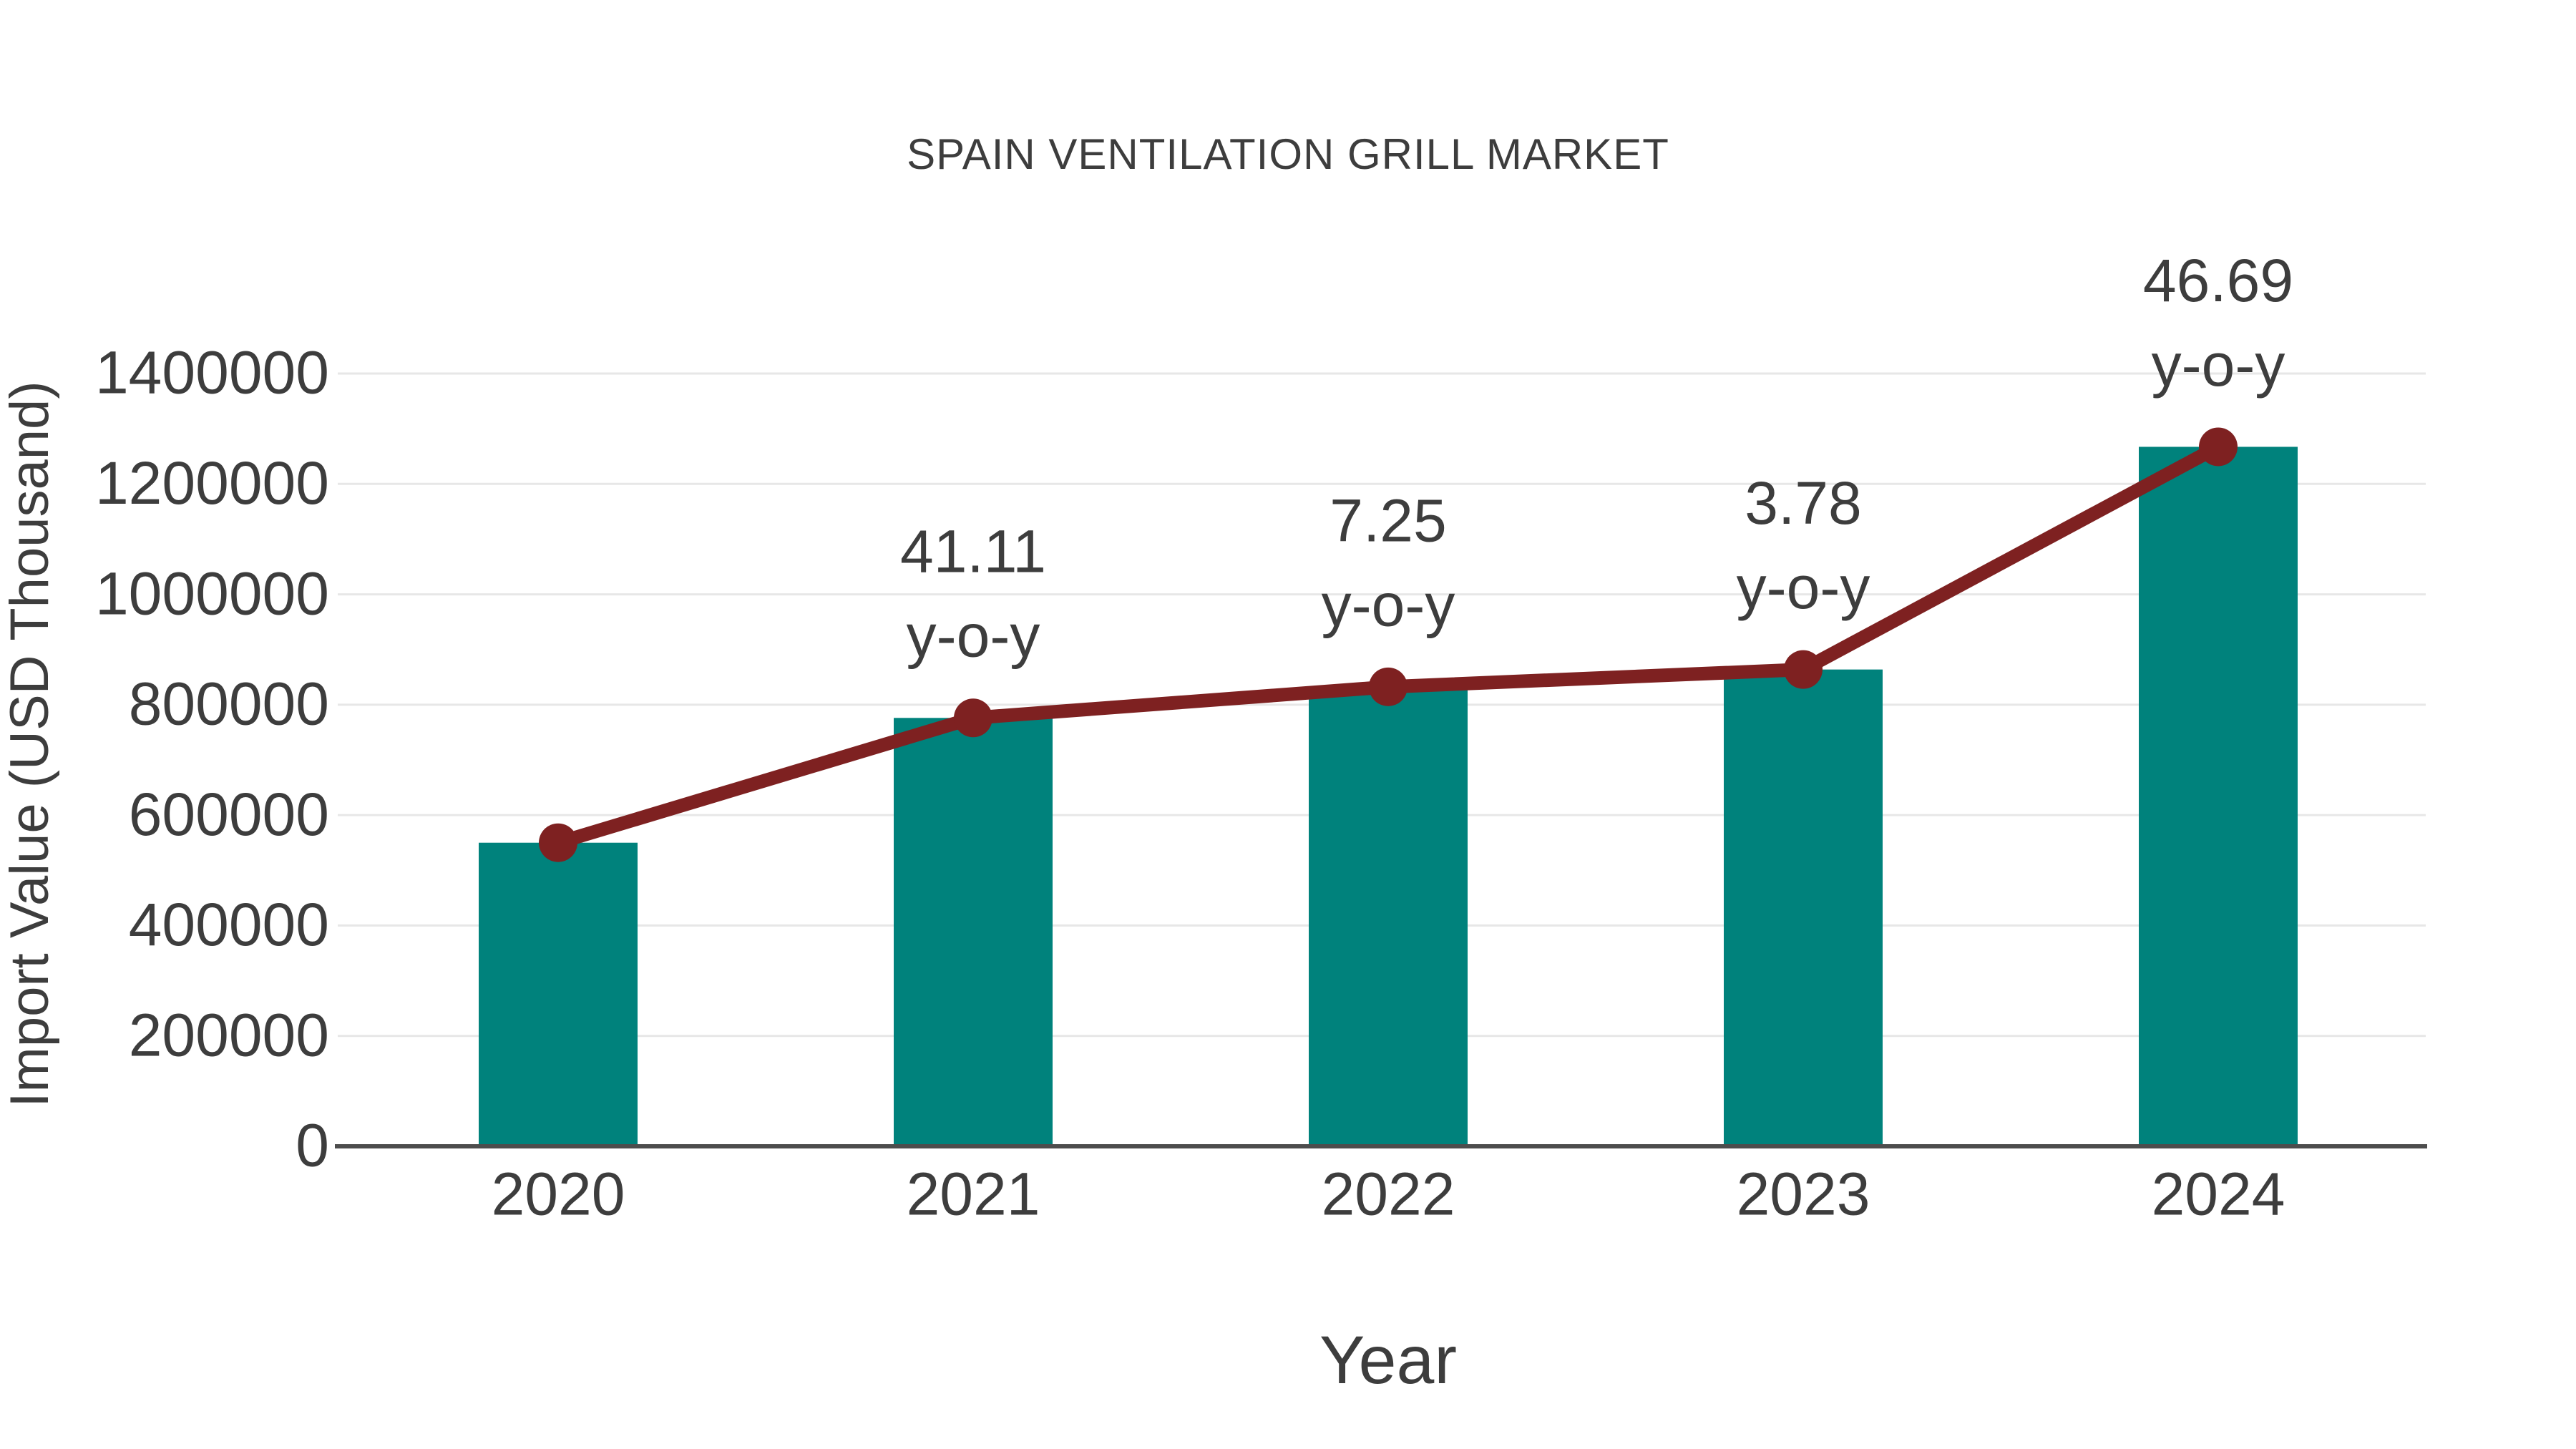 This screenshot has height=1449, width=2576. Describe the element at coordinates (2218, 280) in the screenshot. I see `annotation-value-2024: 46.69` at that location.